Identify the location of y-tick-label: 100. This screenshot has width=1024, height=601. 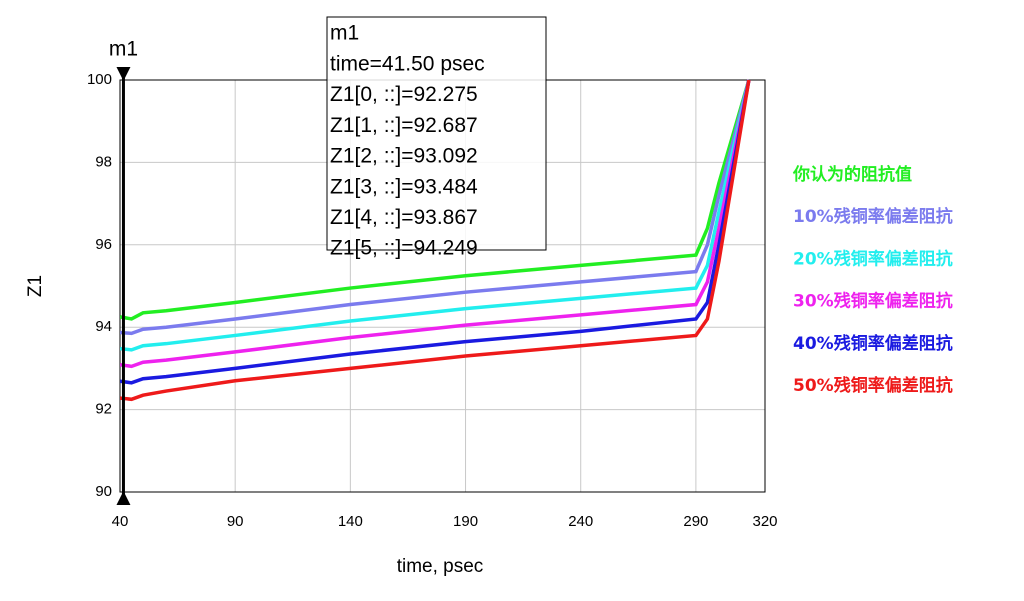
(99, 79).